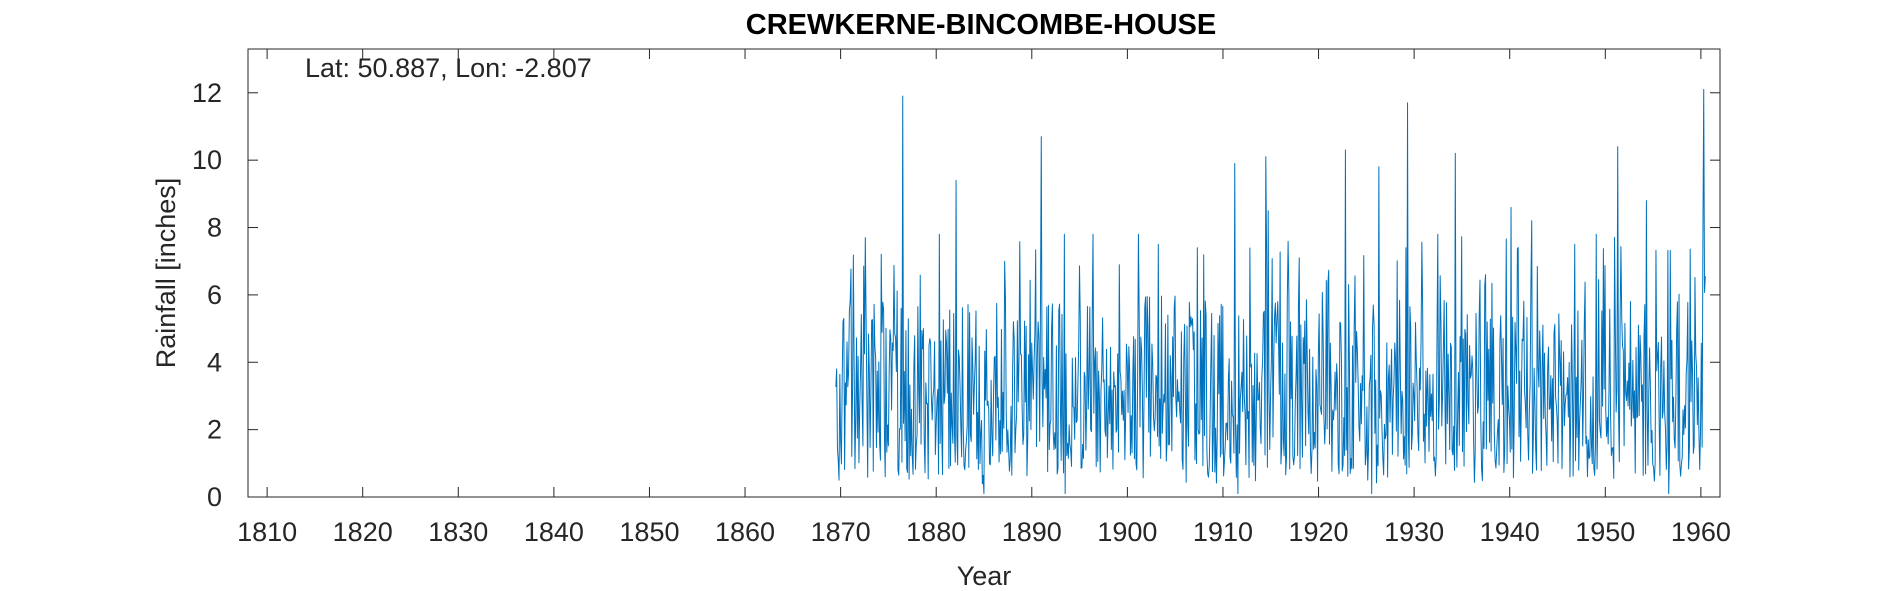 The height and width of the screenshot is (591, 1890). I want to click on y-tick-label: 8, so click(214, 228).